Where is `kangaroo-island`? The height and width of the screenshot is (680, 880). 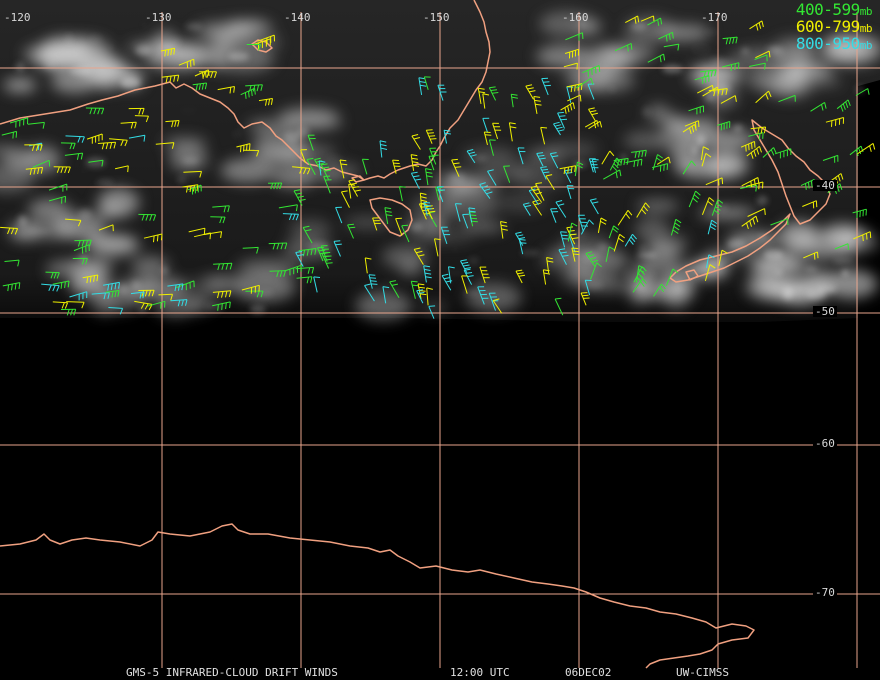
kangaroo-island is located at coordinates (358, 179).